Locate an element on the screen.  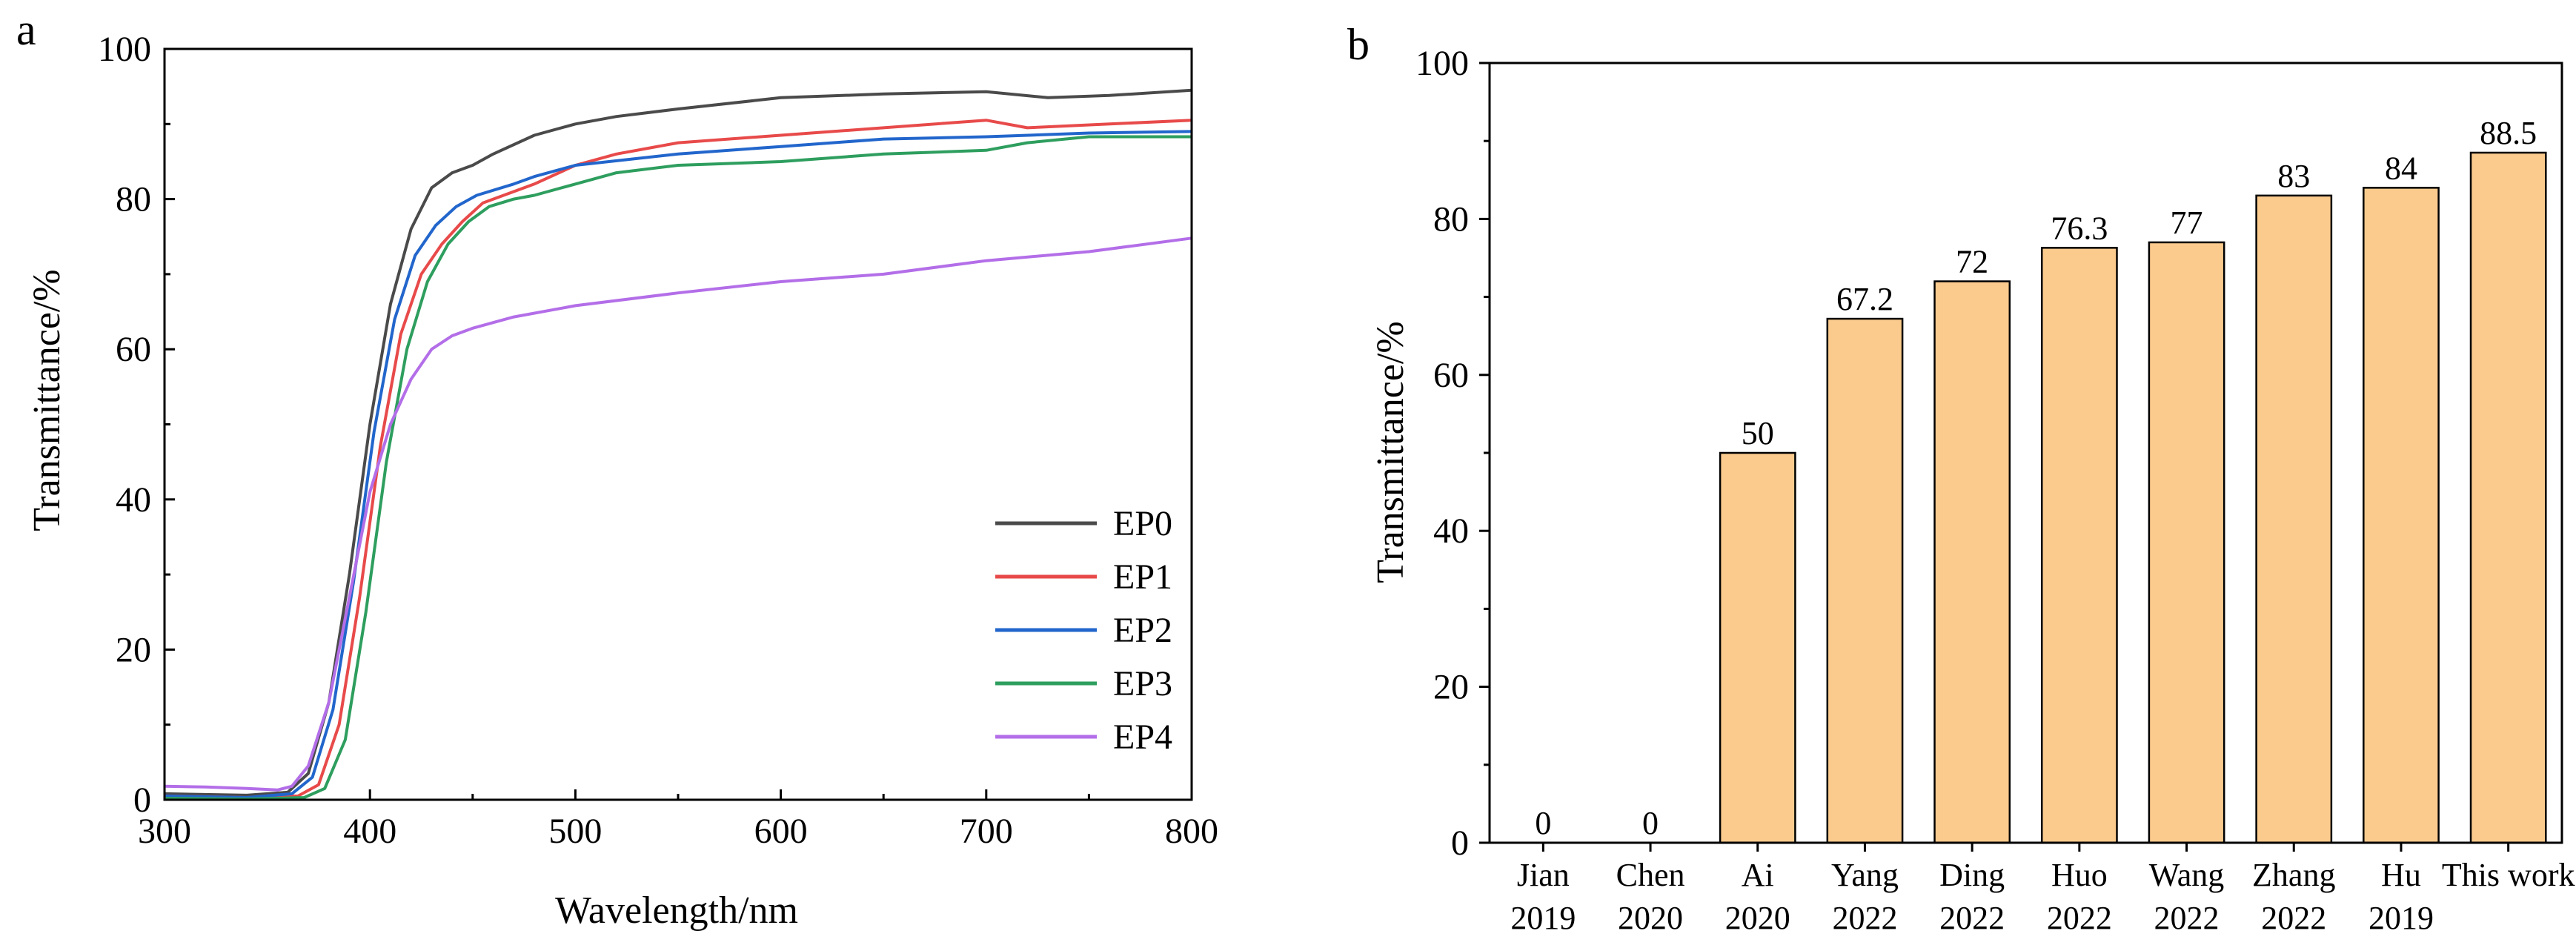
panel-a-y-tick-label: 0 is located at coordinates (142, 800).